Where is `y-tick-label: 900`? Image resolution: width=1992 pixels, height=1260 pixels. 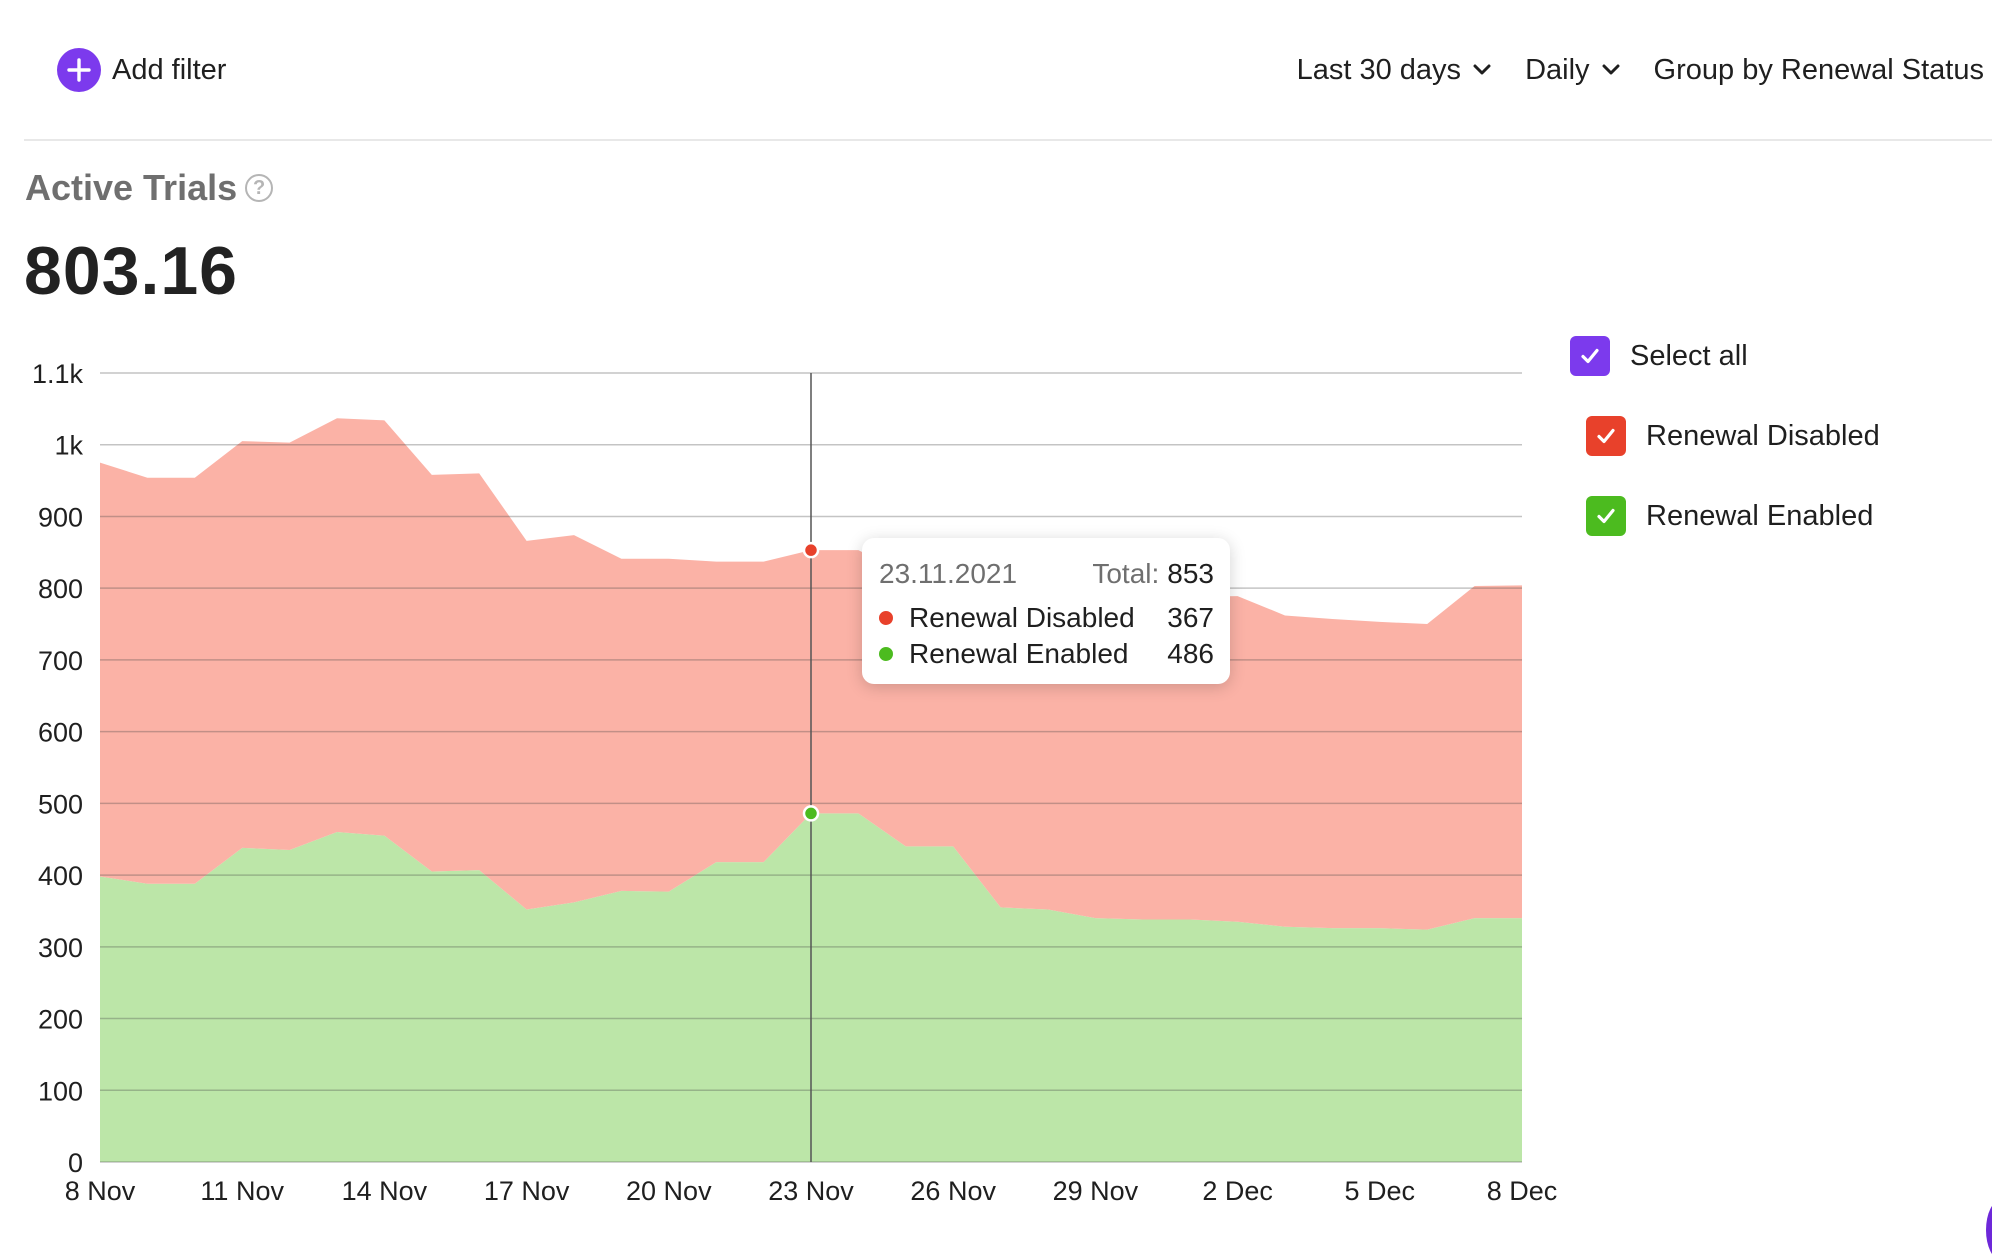
y-tick-label: 900 is located at coordinates (60, 517).